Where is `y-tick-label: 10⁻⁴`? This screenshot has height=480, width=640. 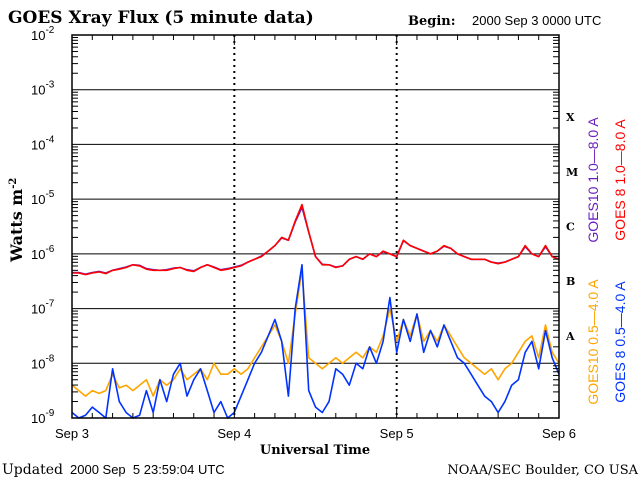
y-tick-label: 10⁻⁴ is located at coordinates (43, 143).